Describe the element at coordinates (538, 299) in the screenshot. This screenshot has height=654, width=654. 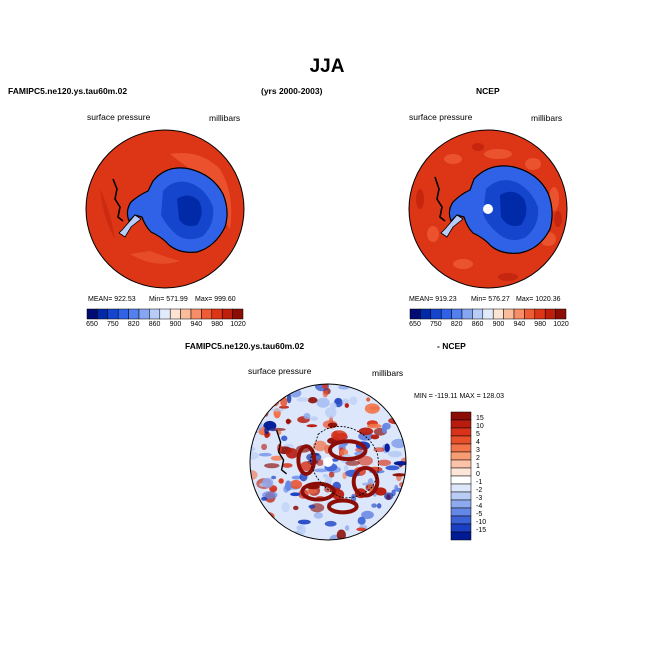
I see `panel2-max: Max= 1020.36` at that location.